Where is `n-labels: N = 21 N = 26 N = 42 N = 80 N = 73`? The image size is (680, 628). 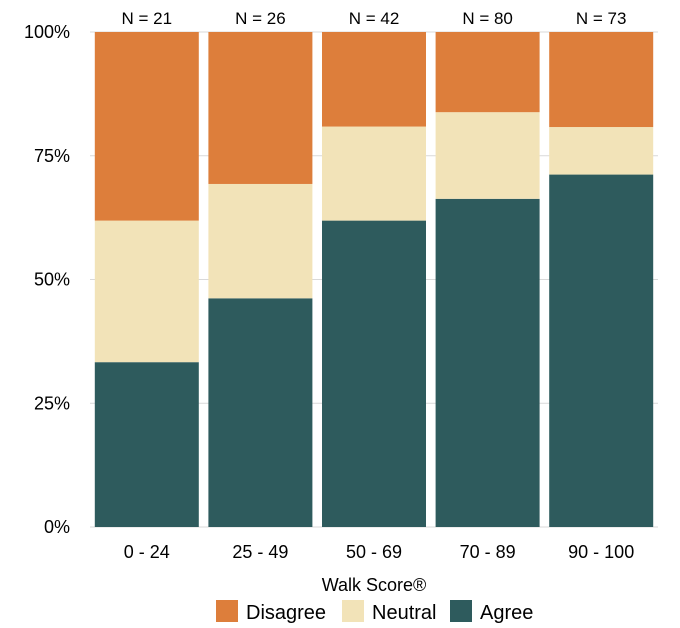
n-labels: N = 21 N = 26 N = 42 N = 80 N = 73 is located at coordinates (374, 18).